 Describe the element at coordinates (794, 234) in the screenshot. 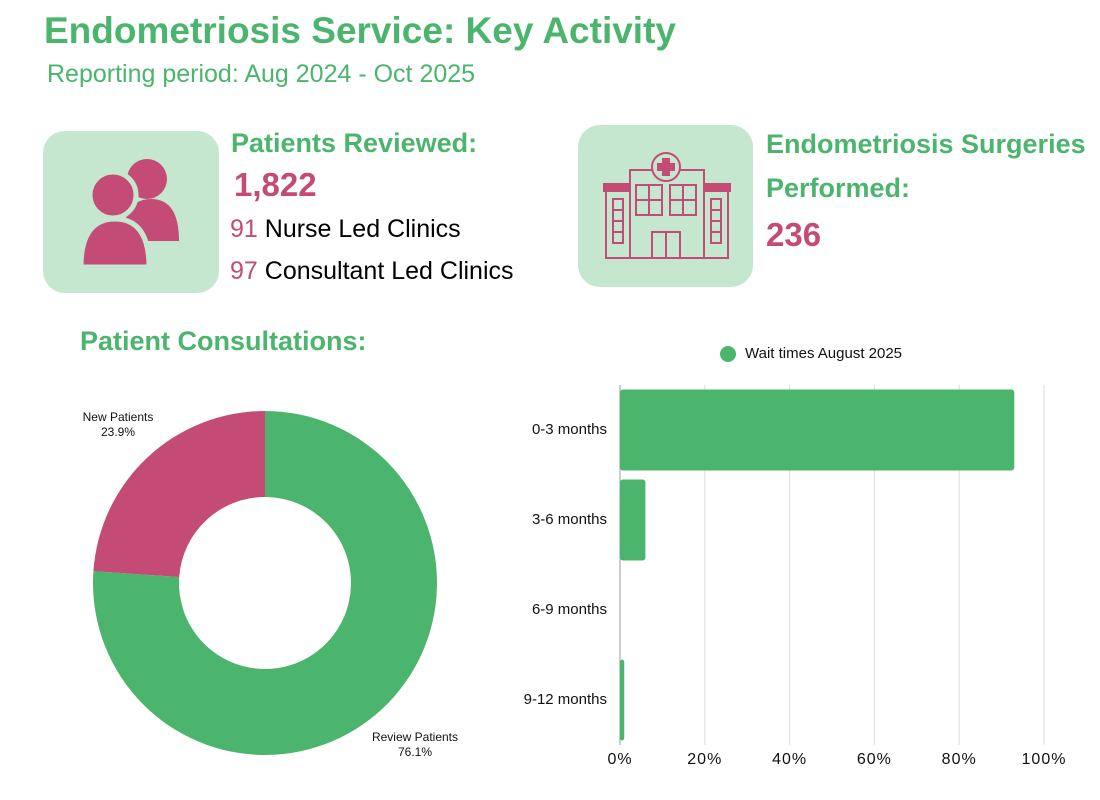

I see `kpi-value: 236` at that location.